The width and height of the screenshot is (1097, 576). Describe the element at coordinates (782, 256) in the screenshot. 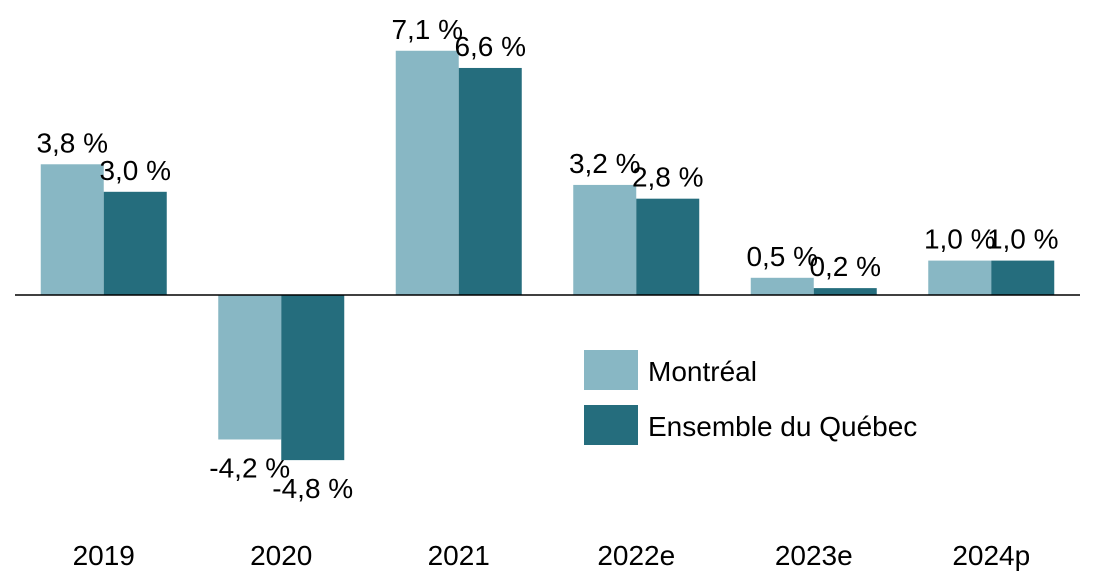

I see `data-label: 0,5 %` at that location.